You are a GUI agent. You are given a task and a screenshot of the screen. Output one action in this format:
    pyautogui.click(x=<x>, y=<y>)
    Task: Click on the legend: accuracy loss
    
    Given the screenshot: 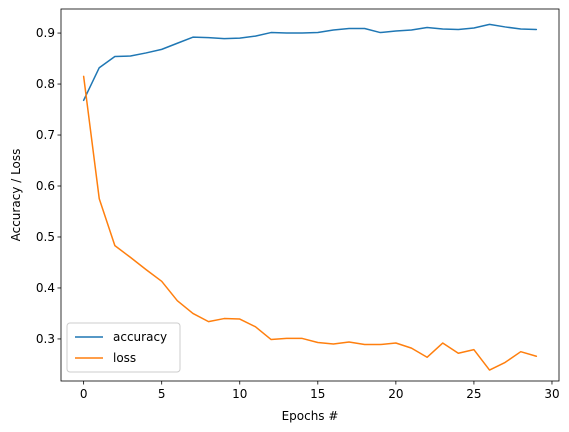 What is the action you would take?
    pyautogui.click(x=123, y=347)
    